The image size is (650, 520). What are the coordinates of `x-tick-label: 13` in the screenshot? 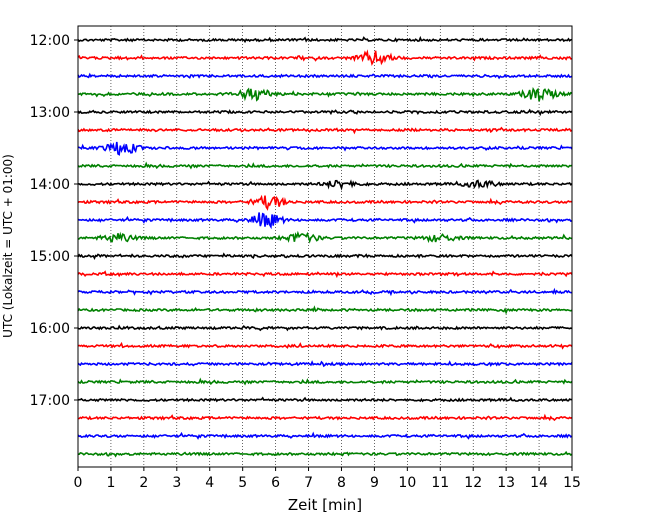 It's located at (506, 483).